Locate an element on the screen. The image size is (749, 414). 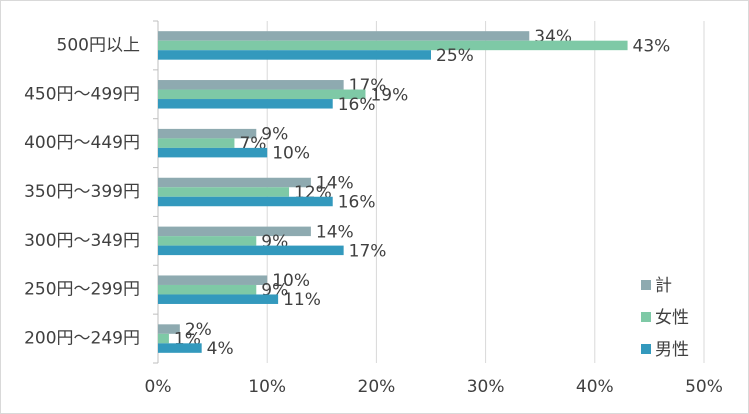
bar-計-350円～399円 is located at coordinates (234, 182).